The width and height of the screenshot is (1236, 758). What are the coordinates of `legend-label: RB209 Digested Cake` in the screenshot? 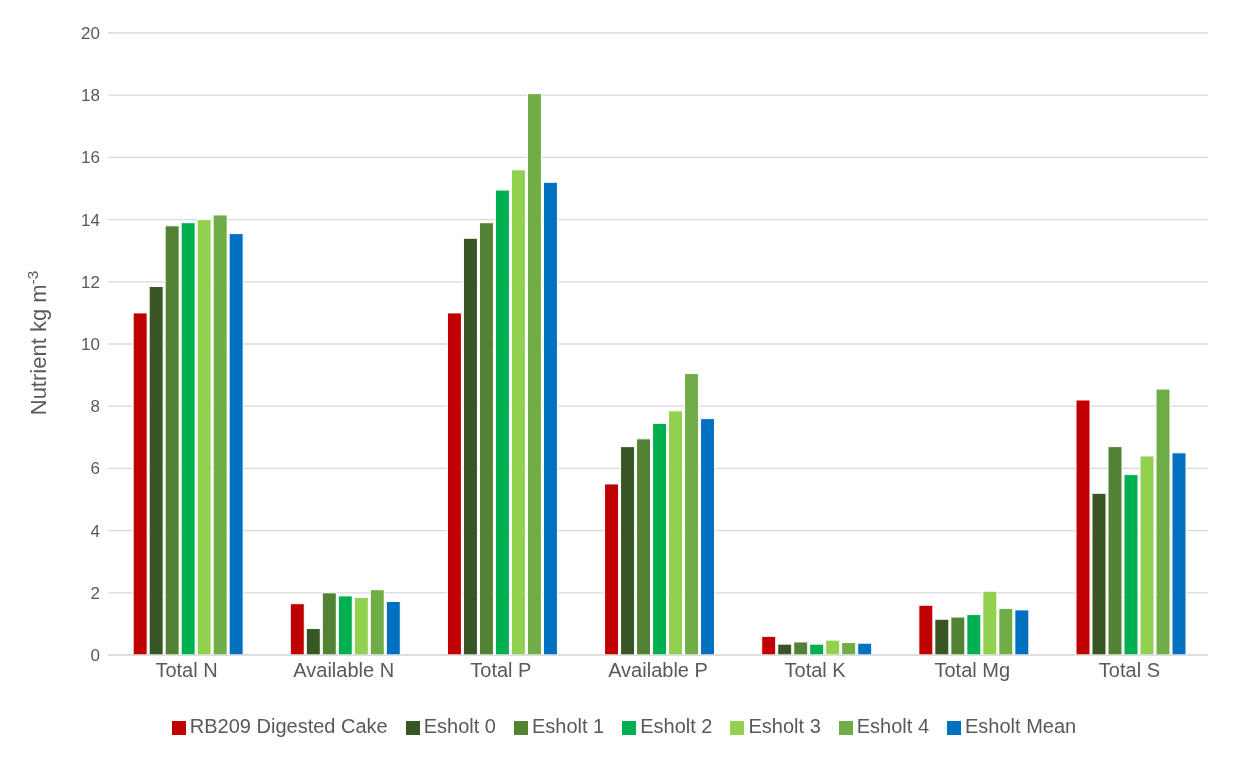 It's located at (288, 726).